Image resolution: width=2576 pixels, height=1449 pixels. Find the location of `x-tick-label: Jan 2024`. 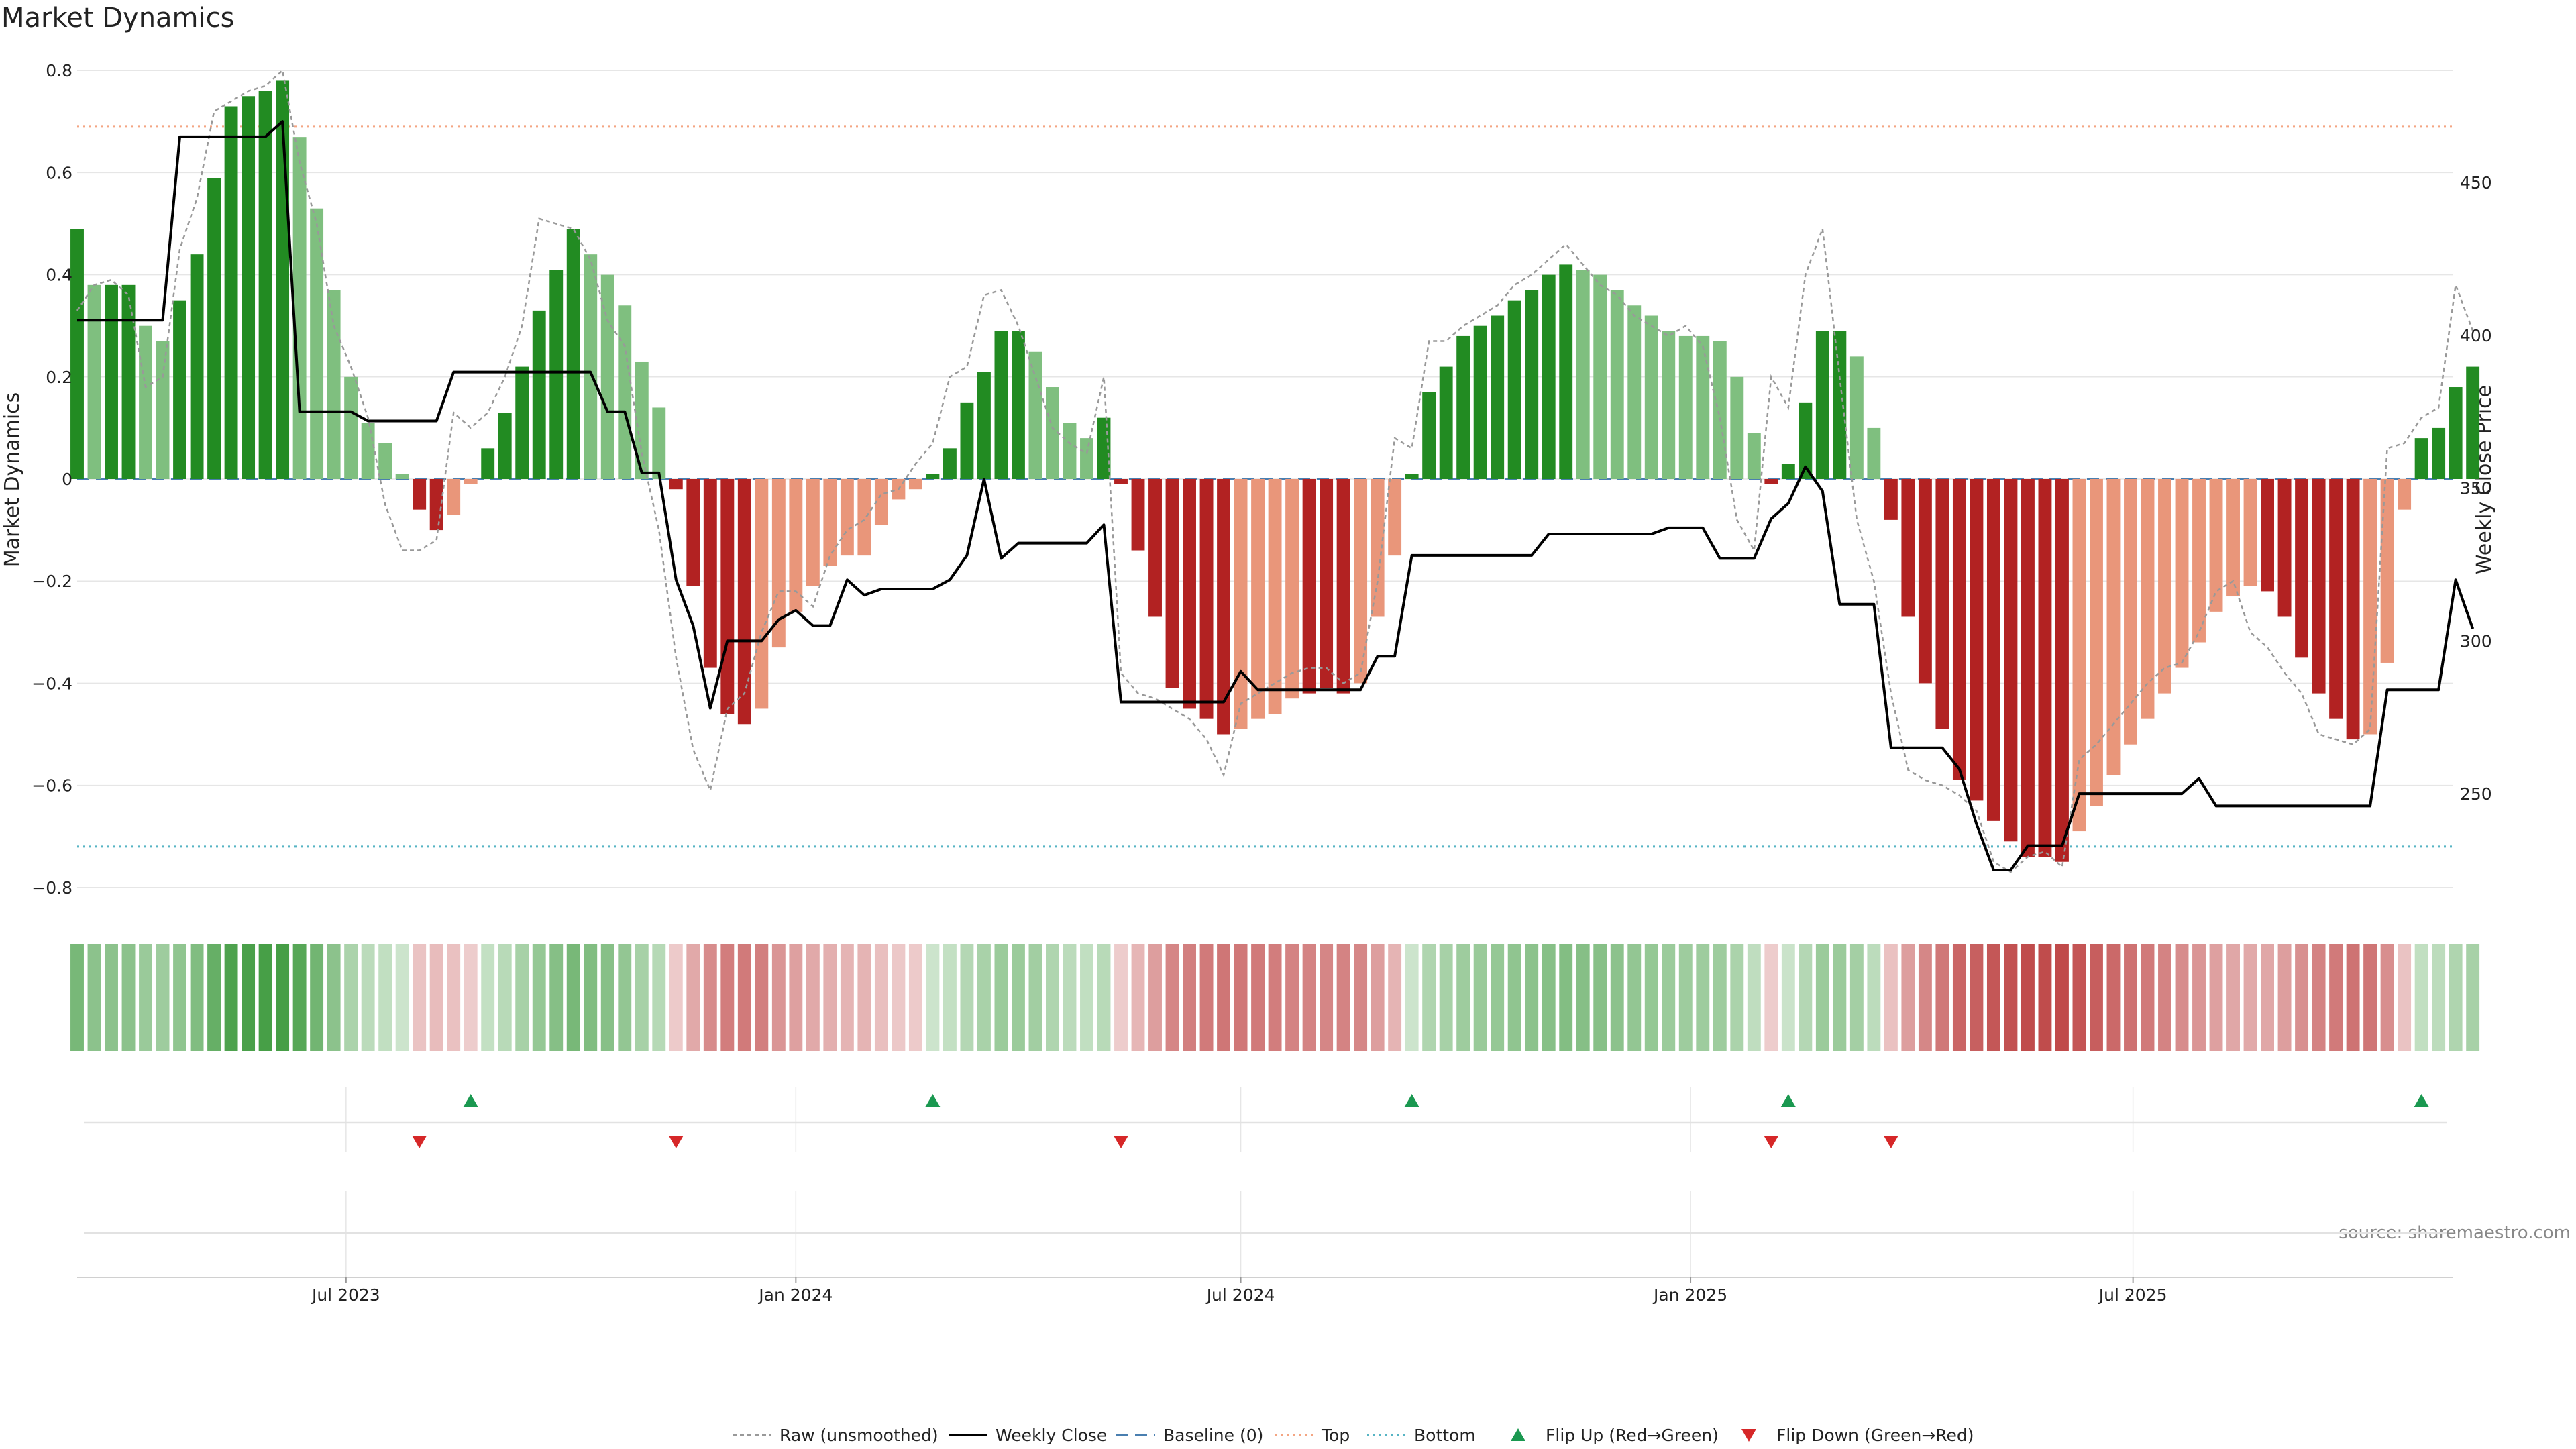

x-tick-label: Jan 2024 is located at coordinates (795, 1295).